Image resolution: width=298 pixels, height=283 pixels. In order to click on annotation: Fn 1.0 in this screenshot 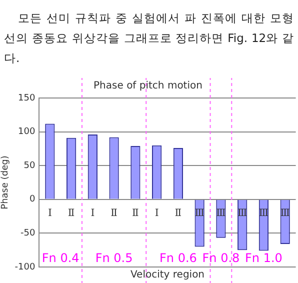, I will do `click(263, 258)`.